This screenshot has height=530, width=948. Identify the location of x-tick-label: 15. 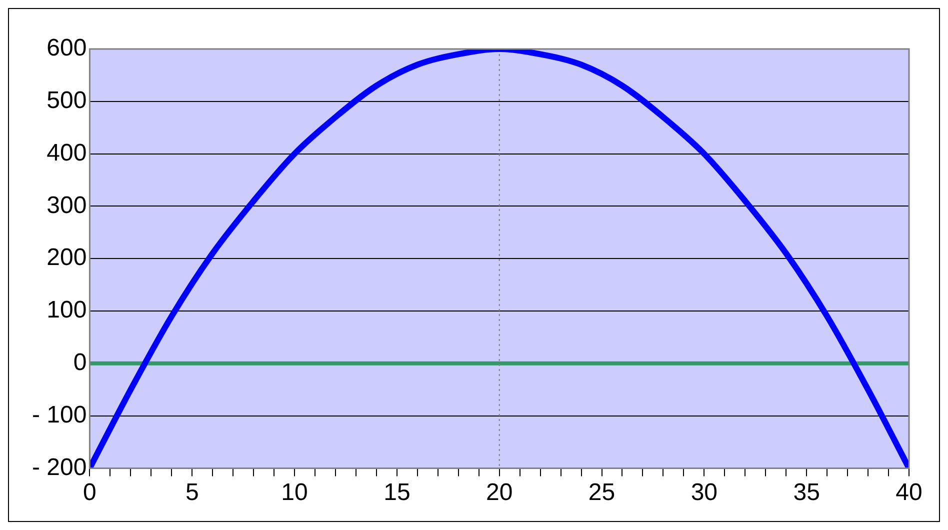
(397, 492).